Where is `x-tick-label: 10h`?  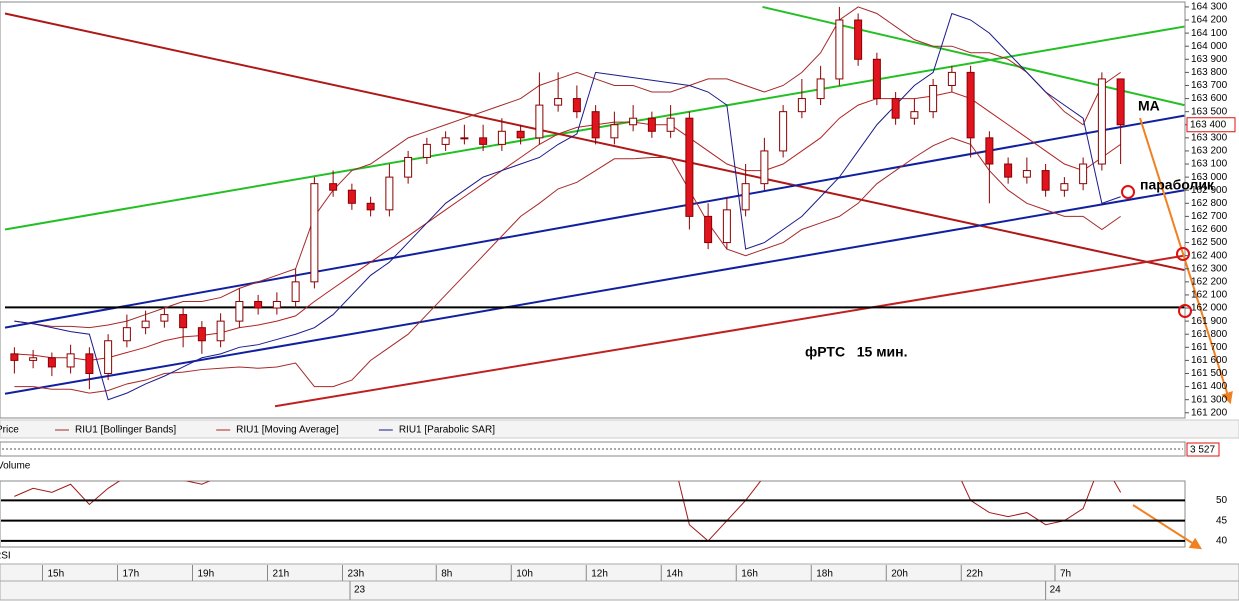 x-tick-label: 10h is located at coordinates (524, 574).